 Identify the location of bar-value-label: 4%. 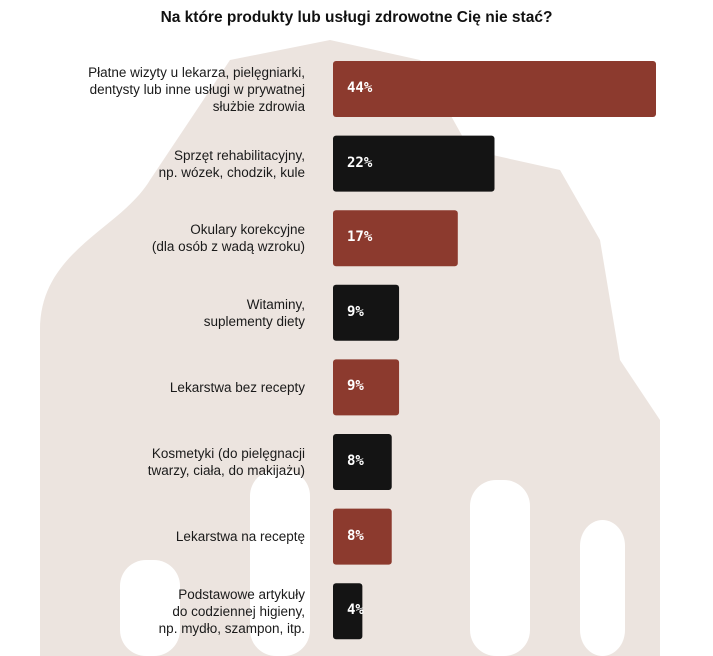
(355, 610).